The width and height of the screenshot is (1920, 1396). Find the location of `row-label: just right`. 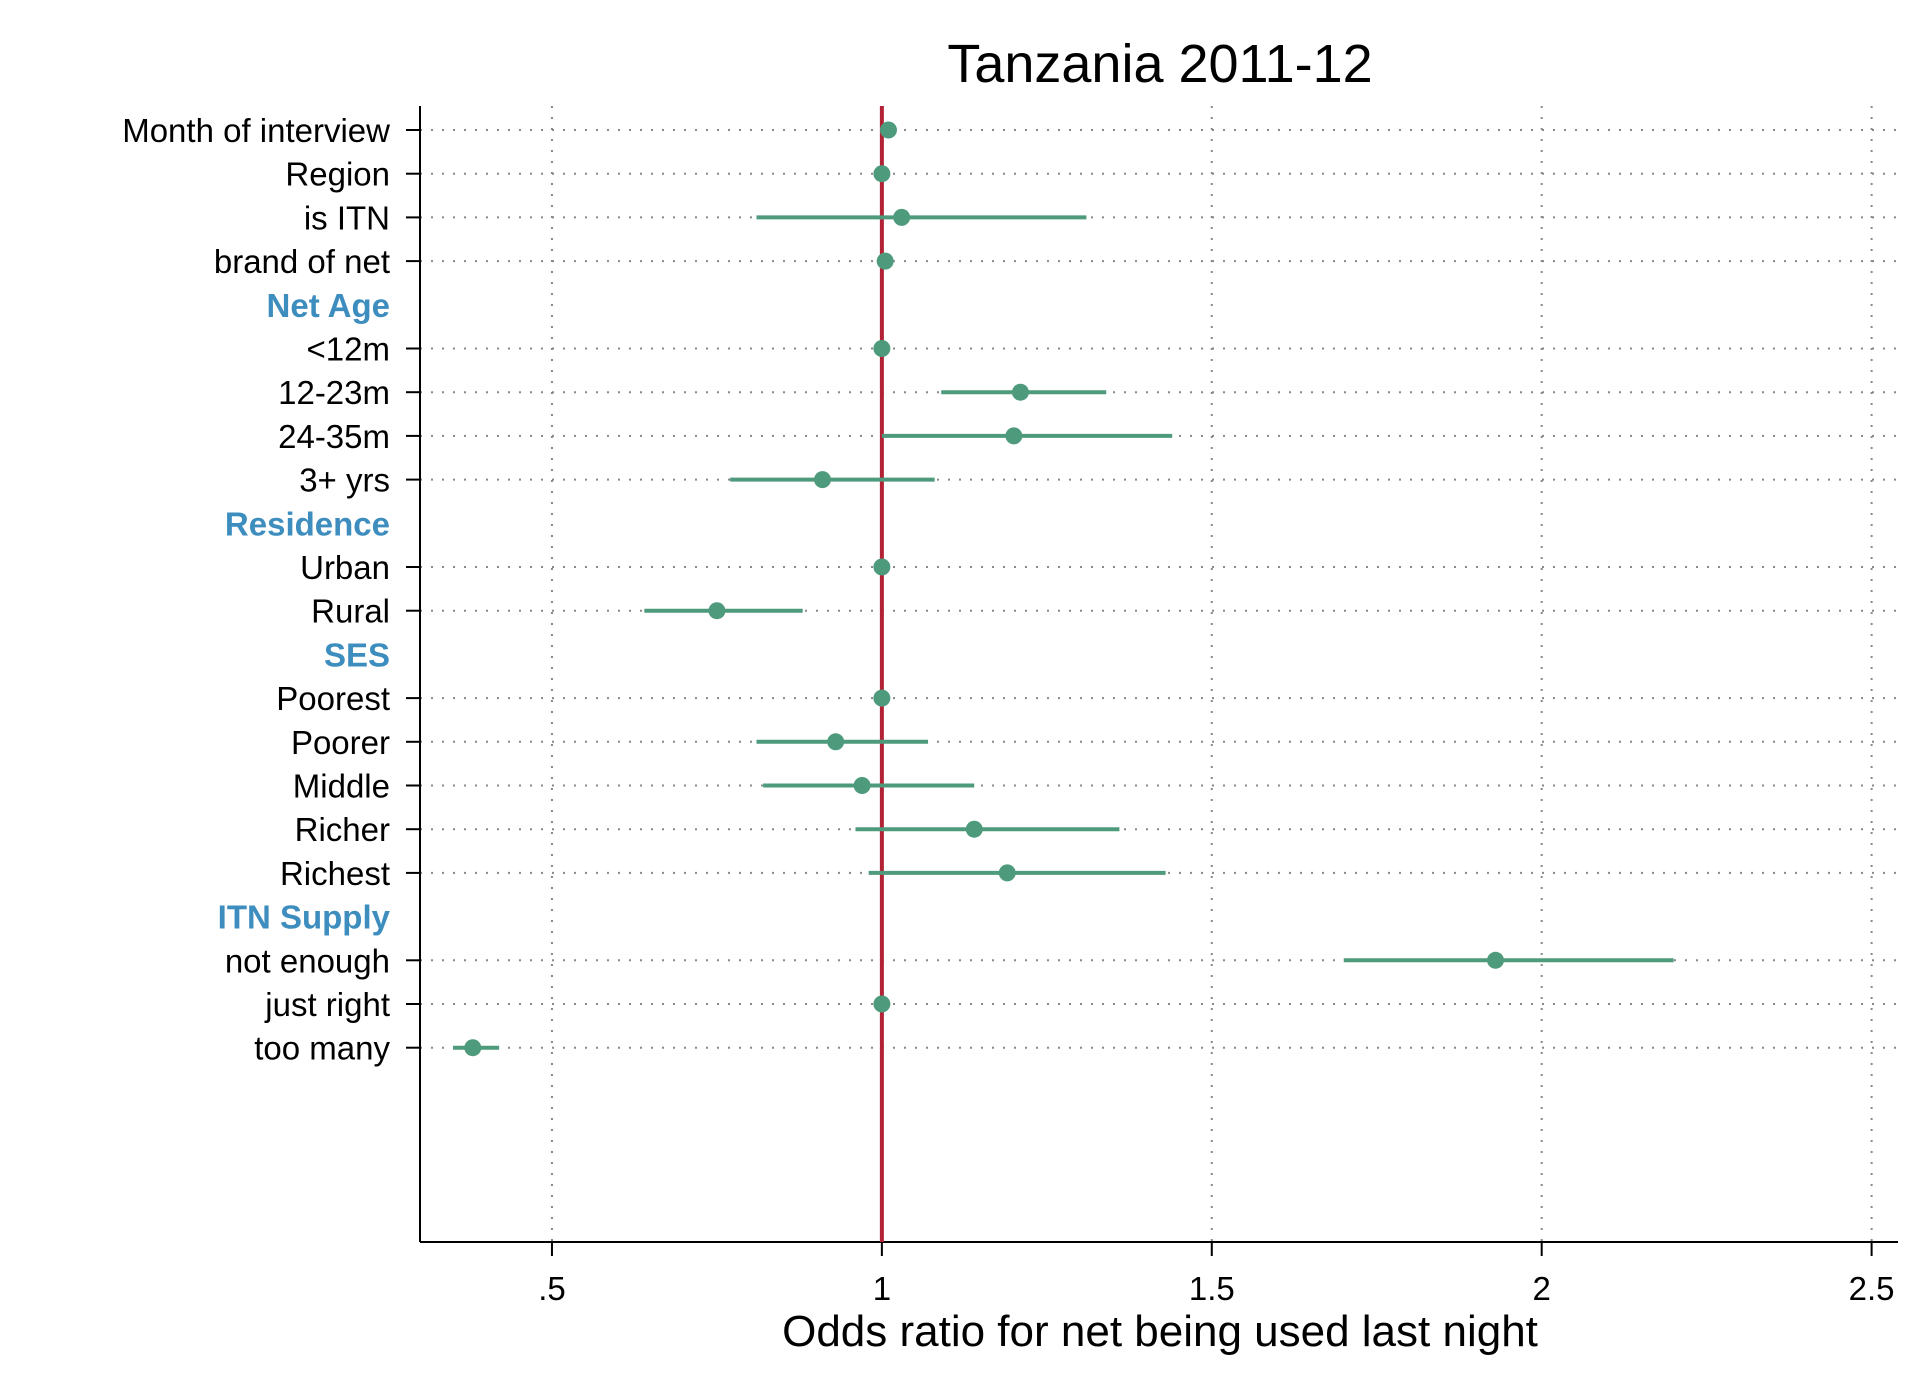

row-label: just right is located at coordinates (327, 1004).